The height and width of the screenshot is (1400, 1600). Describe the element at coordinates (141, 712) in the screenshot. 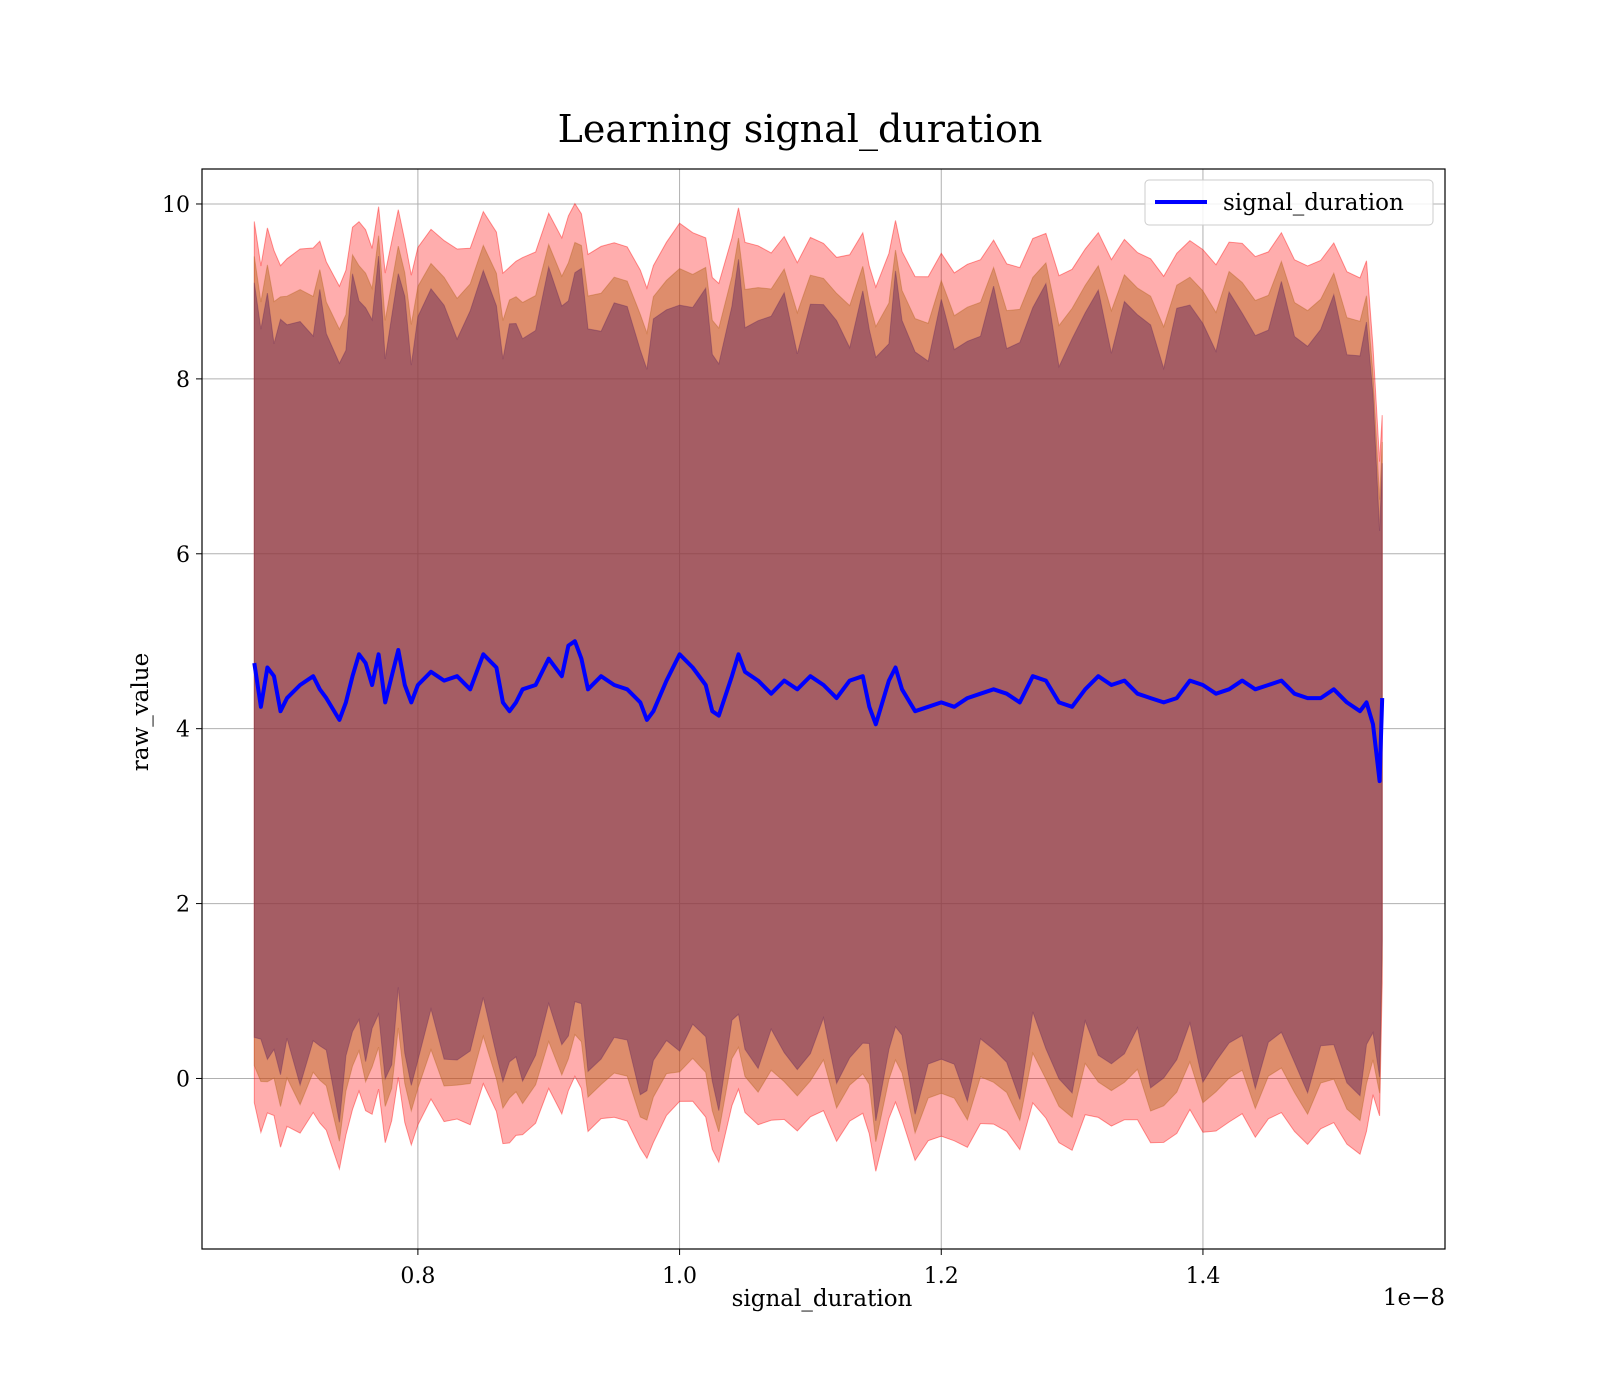

I see `y-axis-label: raw_value` at that location.